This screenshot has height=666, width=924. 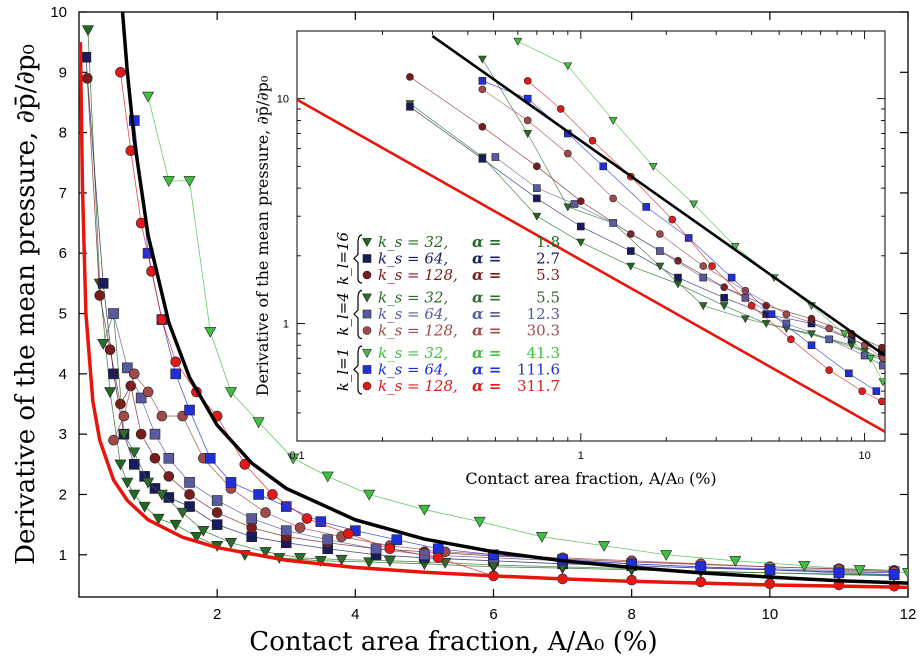 I want to click on inset-y-axis-title: Derivative of the mean pressure, ∂p̄/∂p₀, so click(x=262, y=236).